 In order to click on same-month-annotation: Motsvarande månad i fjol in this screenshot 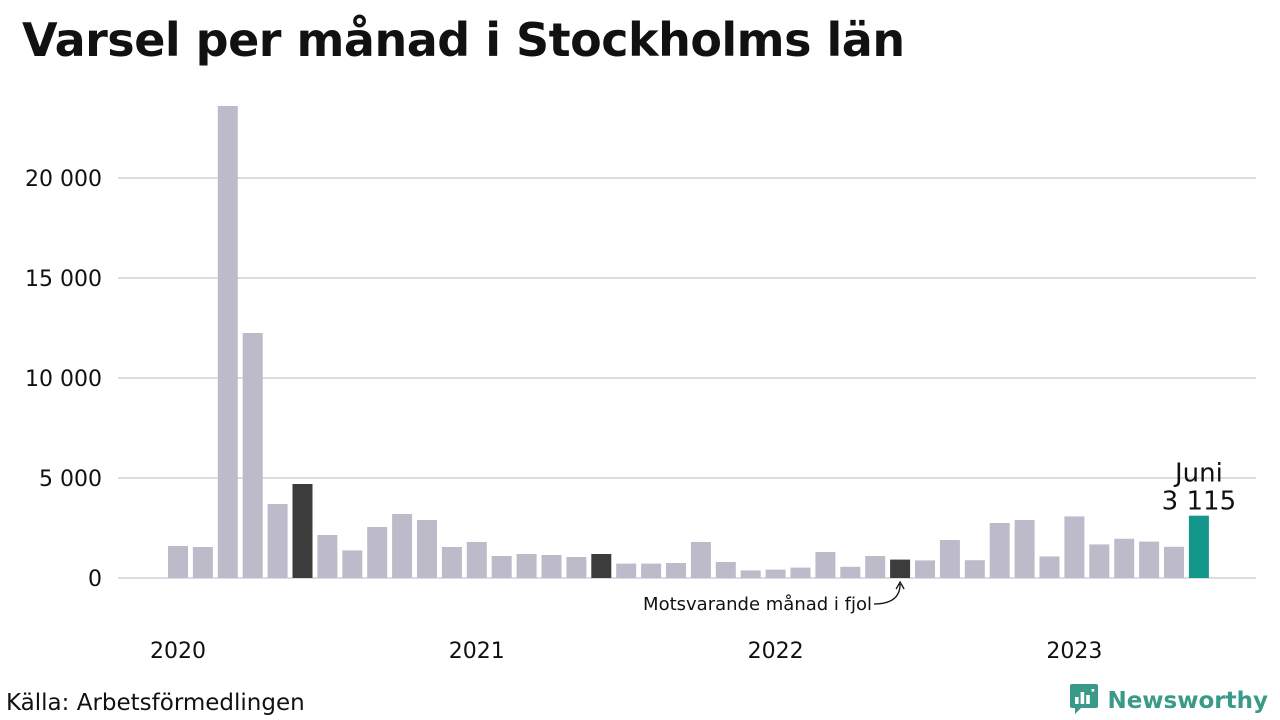, I will do `click(757, 604)`.